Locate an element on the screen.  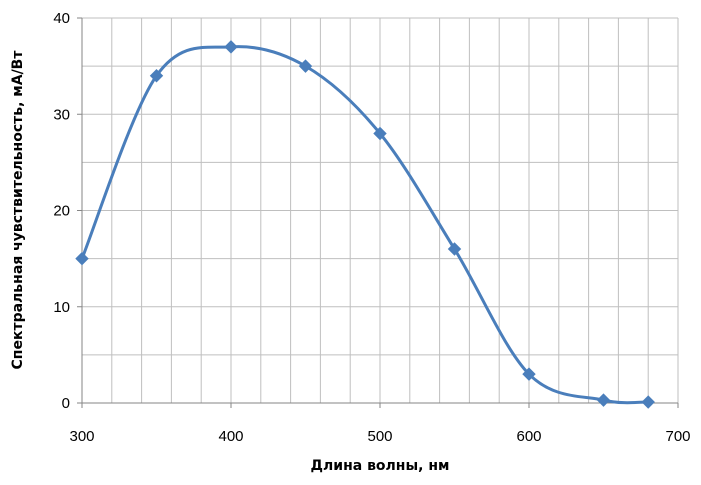
x-tick-labels: 300 400 500 600 700 is located at coordinates (379, 436).